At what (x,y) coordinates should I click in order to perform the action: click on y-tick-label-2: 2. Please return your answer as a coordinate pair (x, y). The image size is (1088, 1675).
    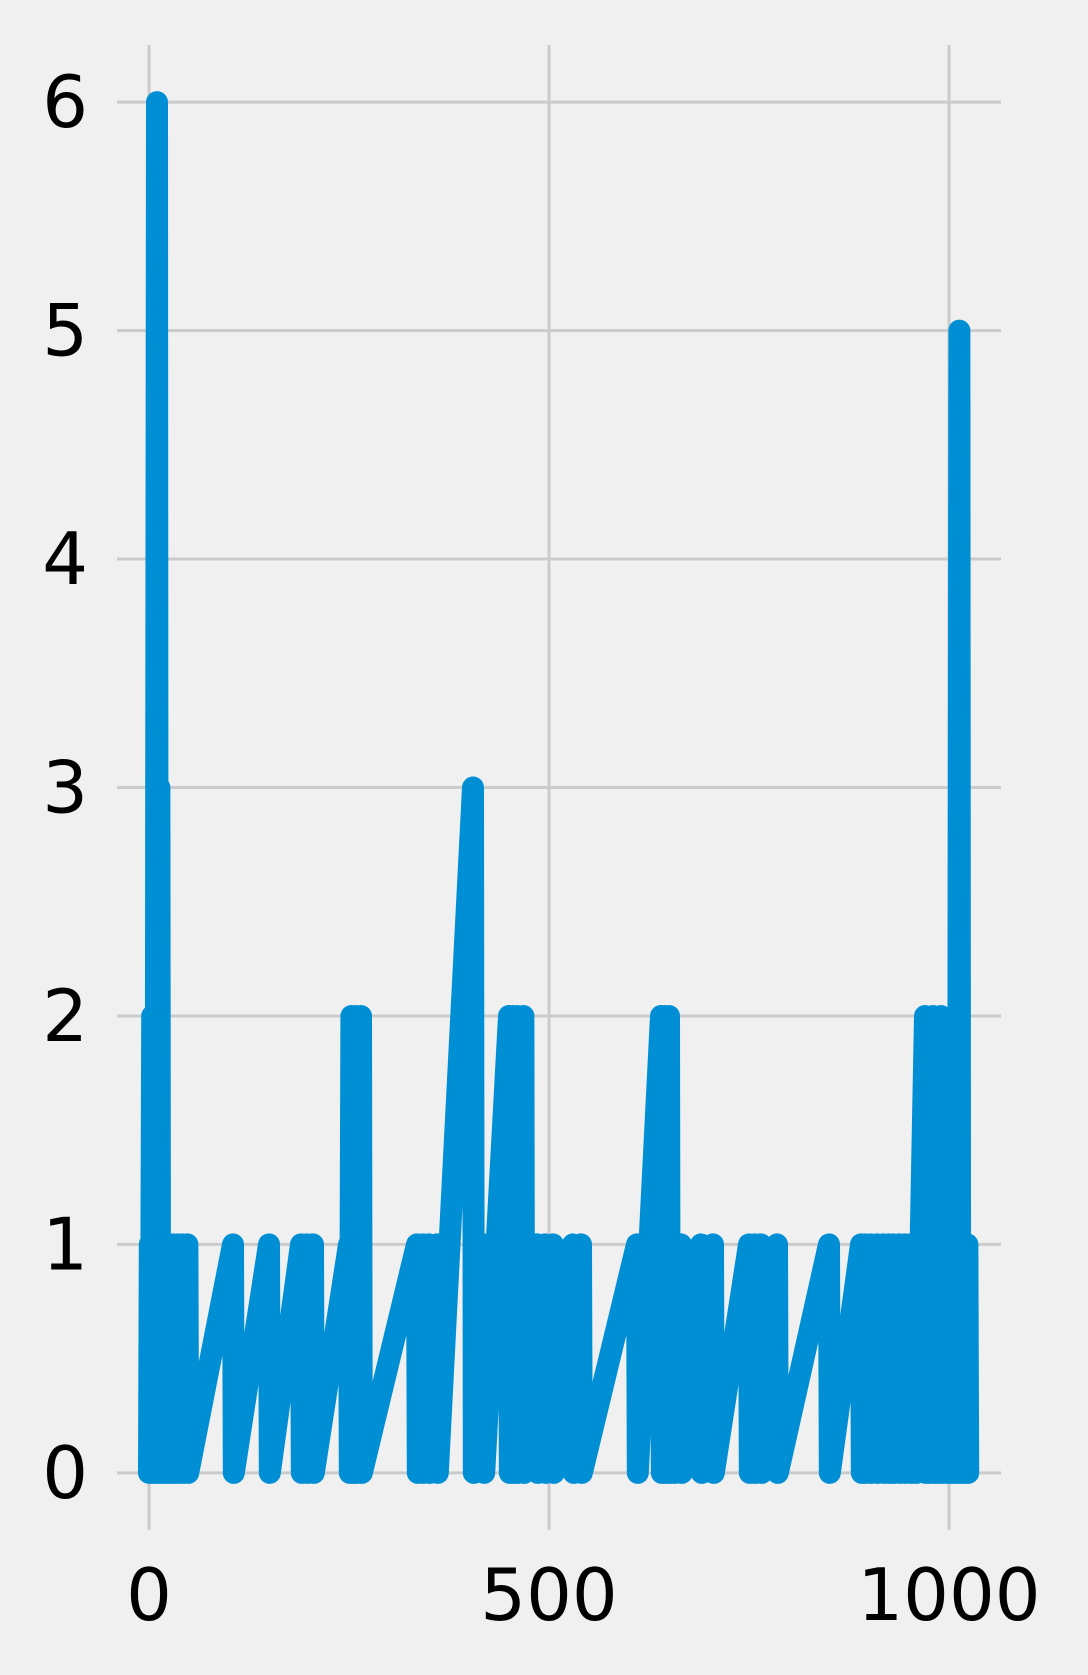
    Looking at the image, I should click on (65, 1016).